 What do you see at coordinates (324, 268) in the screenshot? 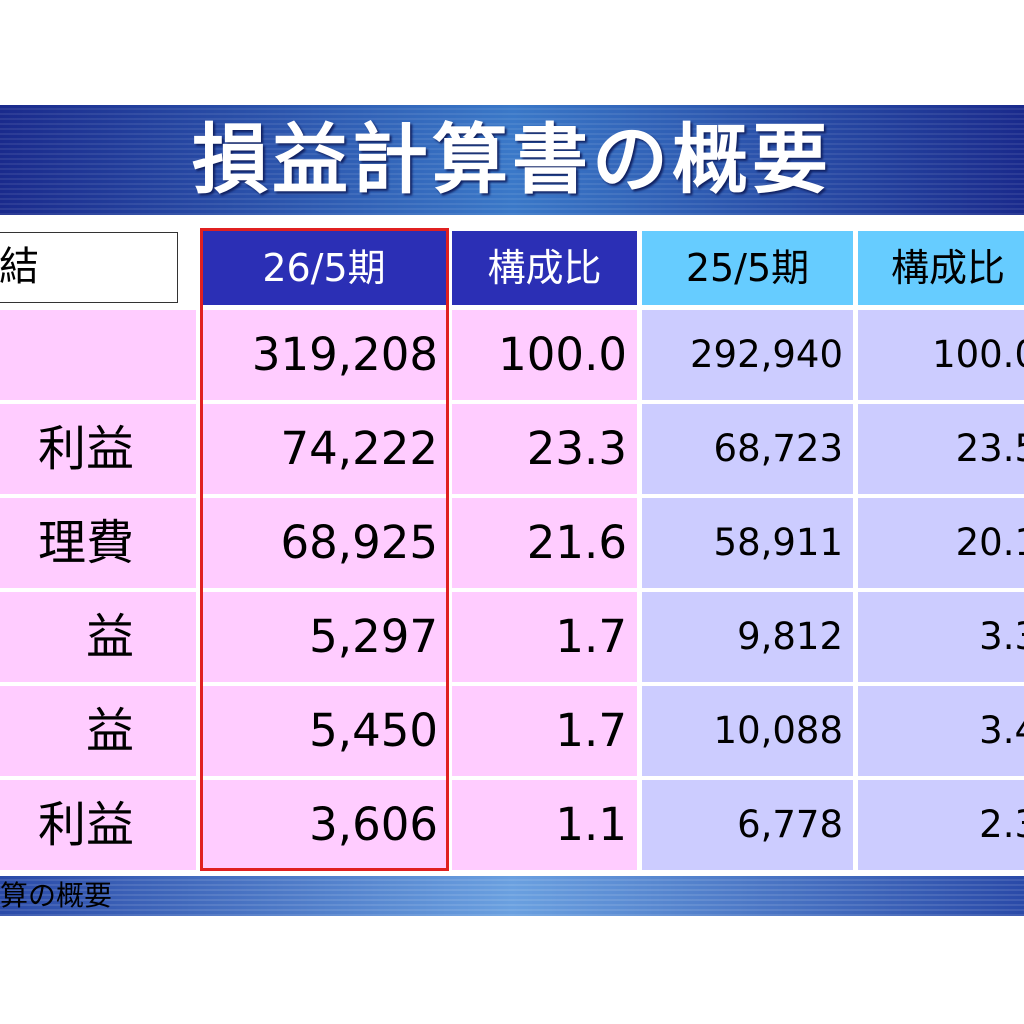
I see `column-header: 26/5期` at bounding box center [324, 268].